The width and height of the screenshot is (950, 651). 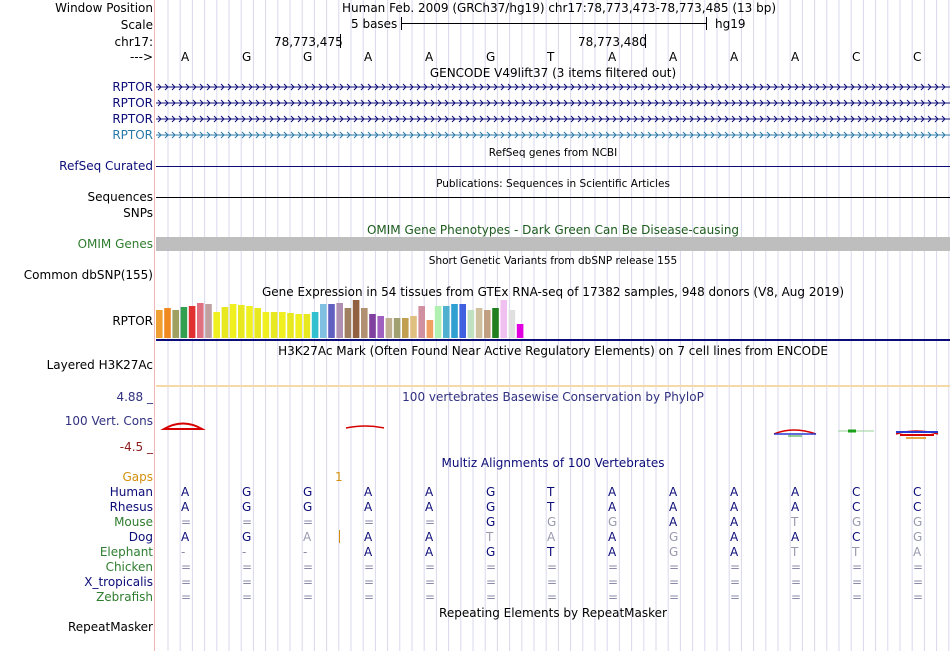 What do you see at coordinates (115, 244) in the screenshot?
I see `omim-track-label: OMIM Genes` at bounding box center [115, 244].